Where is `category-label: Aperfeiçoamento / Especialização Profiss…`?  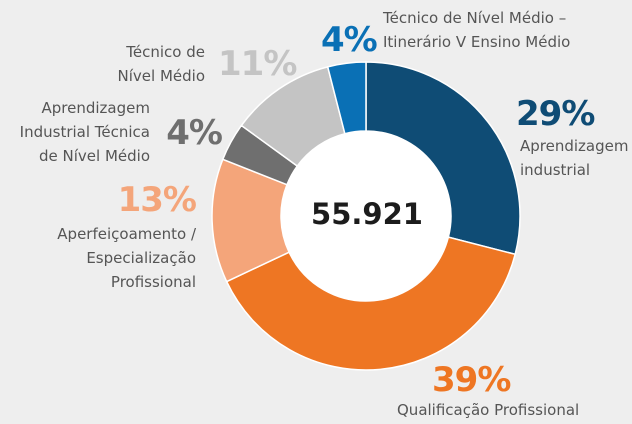 category-label: Aperfeiçoamento / Especialização Profiss… is located at coordinates (126, 258).